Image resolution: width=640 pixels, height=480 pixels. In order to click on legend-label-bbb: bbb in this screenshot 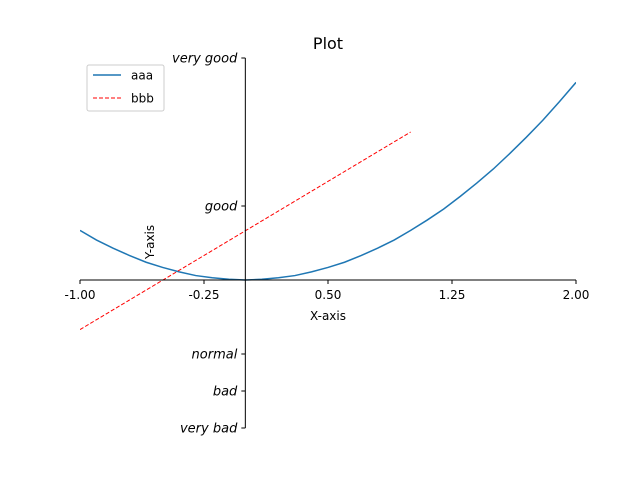, I will do `click(142, 99)`.